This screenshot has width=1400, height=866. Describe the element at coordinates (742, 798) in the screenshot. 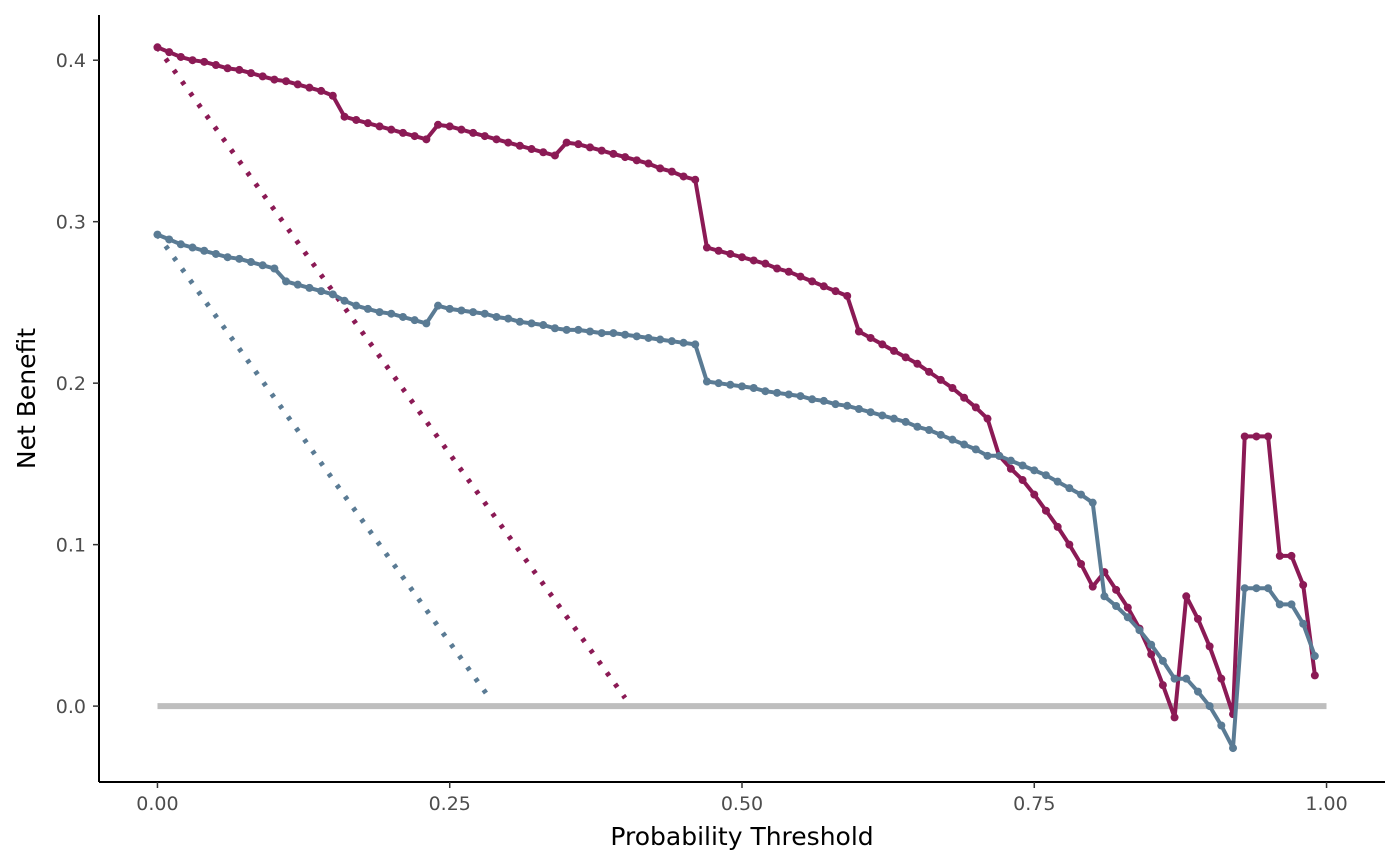

I see `x-ticks: 0.00 0.25 0.50 0.75 1.00` at that location.